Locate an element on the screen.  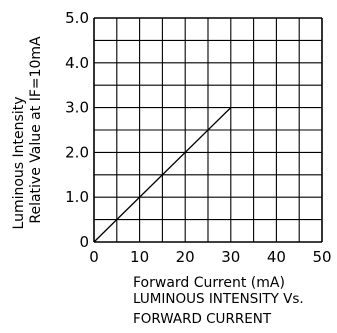
x-tick-label: 10 is located at coordinates (139, 257).